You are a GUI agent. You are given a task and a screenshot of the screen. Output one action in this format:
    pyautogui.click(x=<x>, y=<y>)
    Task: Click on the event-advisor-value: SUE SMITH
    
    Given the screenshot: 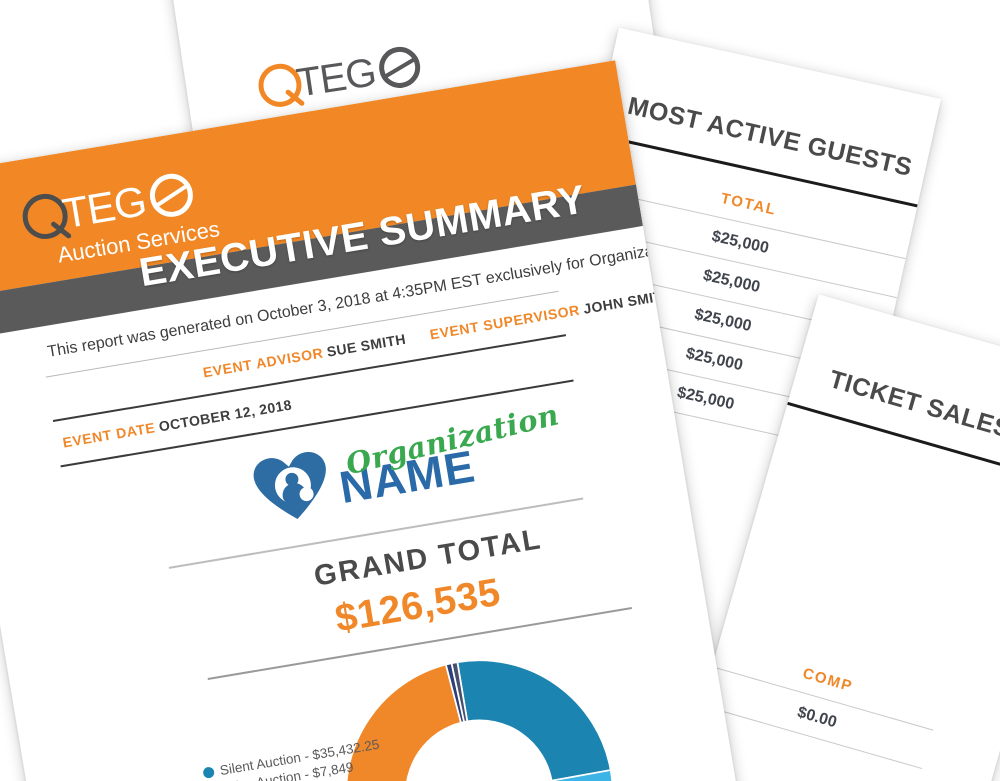 What is the action you would take?
    pyautogui.click(x=366, y=345)
    